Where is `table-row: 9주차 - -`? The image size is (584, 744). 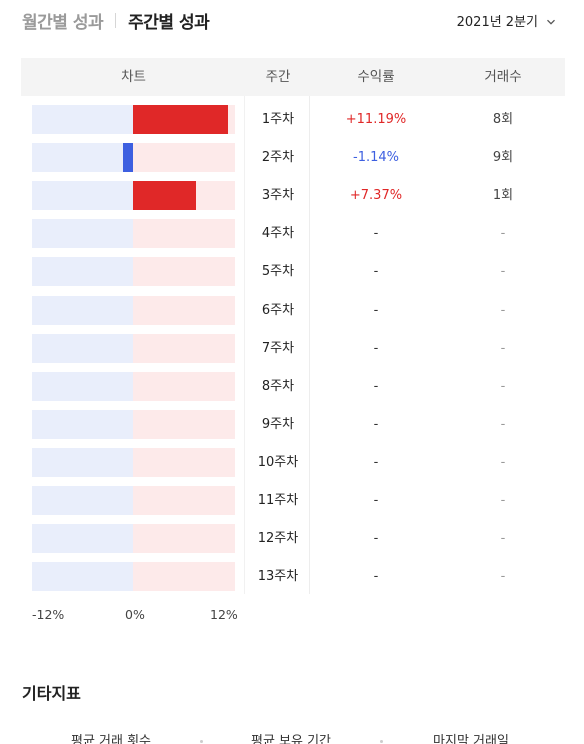 table-row: 9주차 - - is located at coordinates (292, 428).